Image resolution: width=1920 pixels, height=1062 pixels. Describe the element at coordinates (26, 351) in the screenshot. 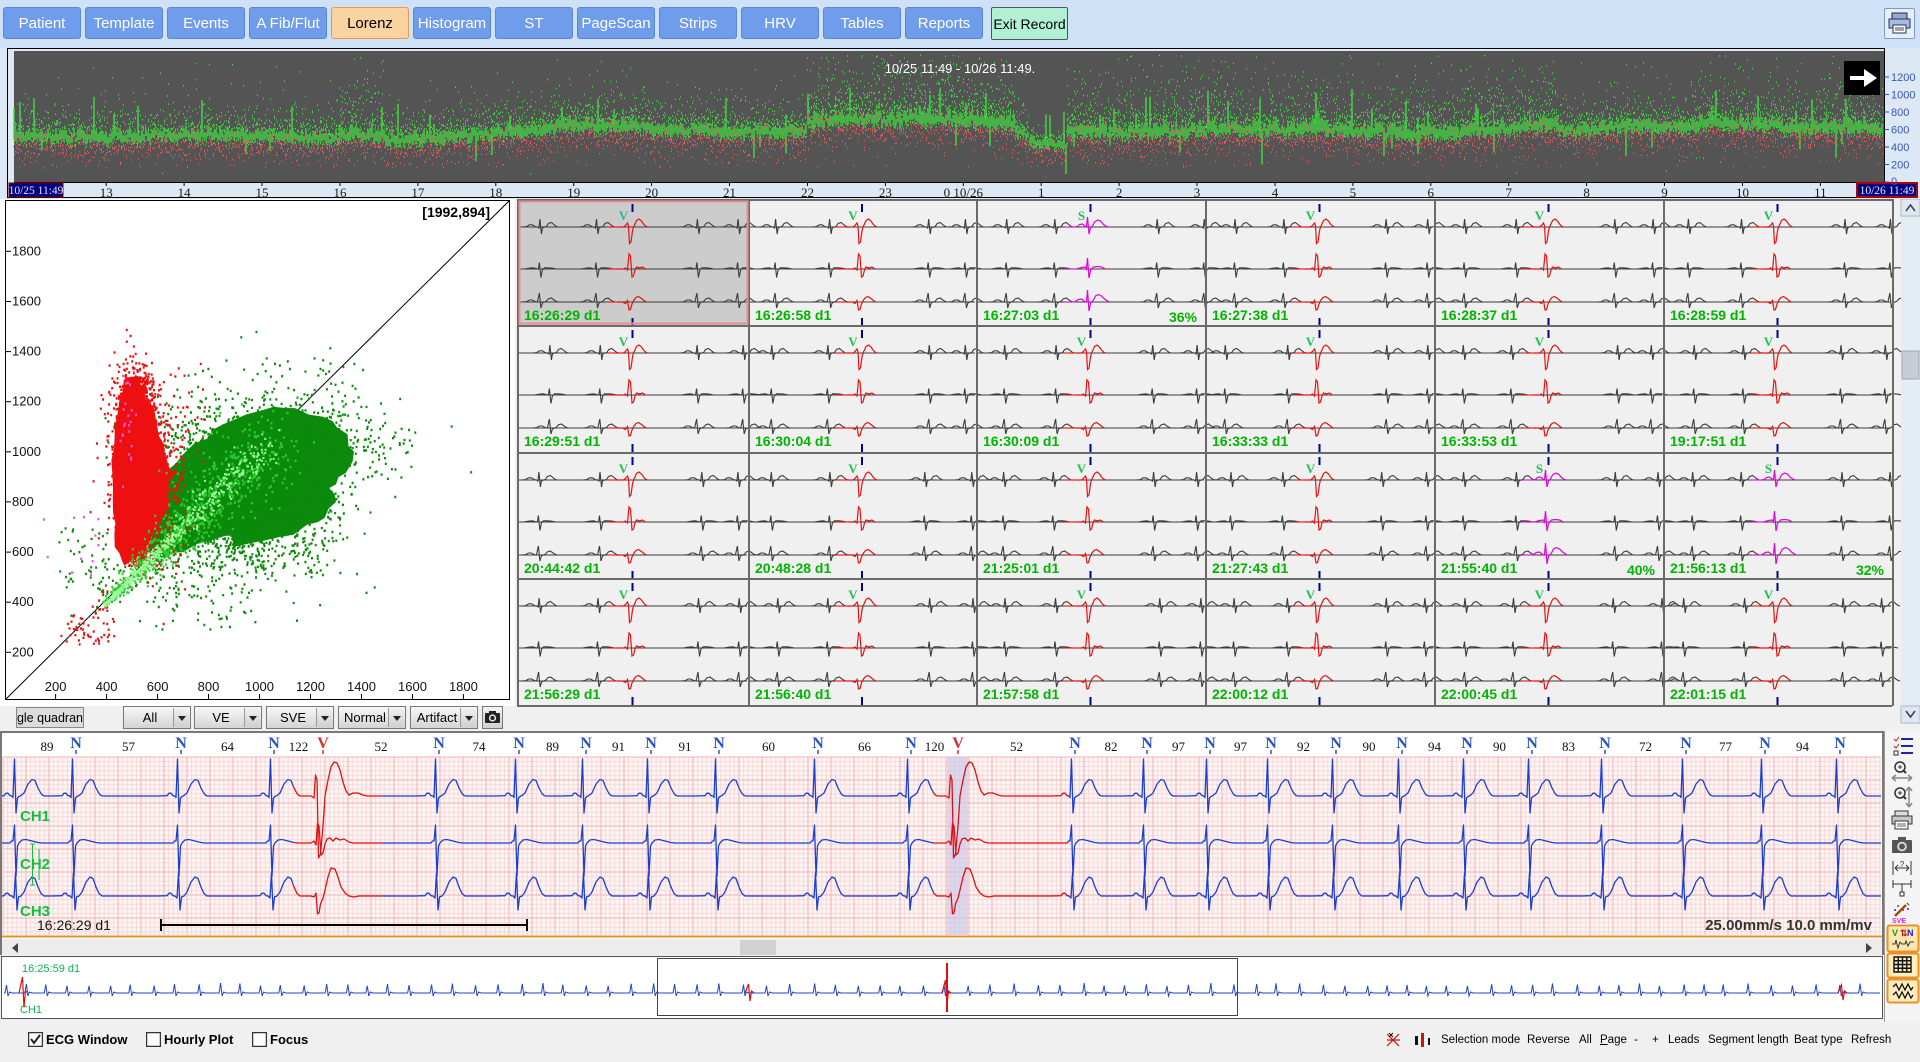

I see `svg-text: 1400` at that location.